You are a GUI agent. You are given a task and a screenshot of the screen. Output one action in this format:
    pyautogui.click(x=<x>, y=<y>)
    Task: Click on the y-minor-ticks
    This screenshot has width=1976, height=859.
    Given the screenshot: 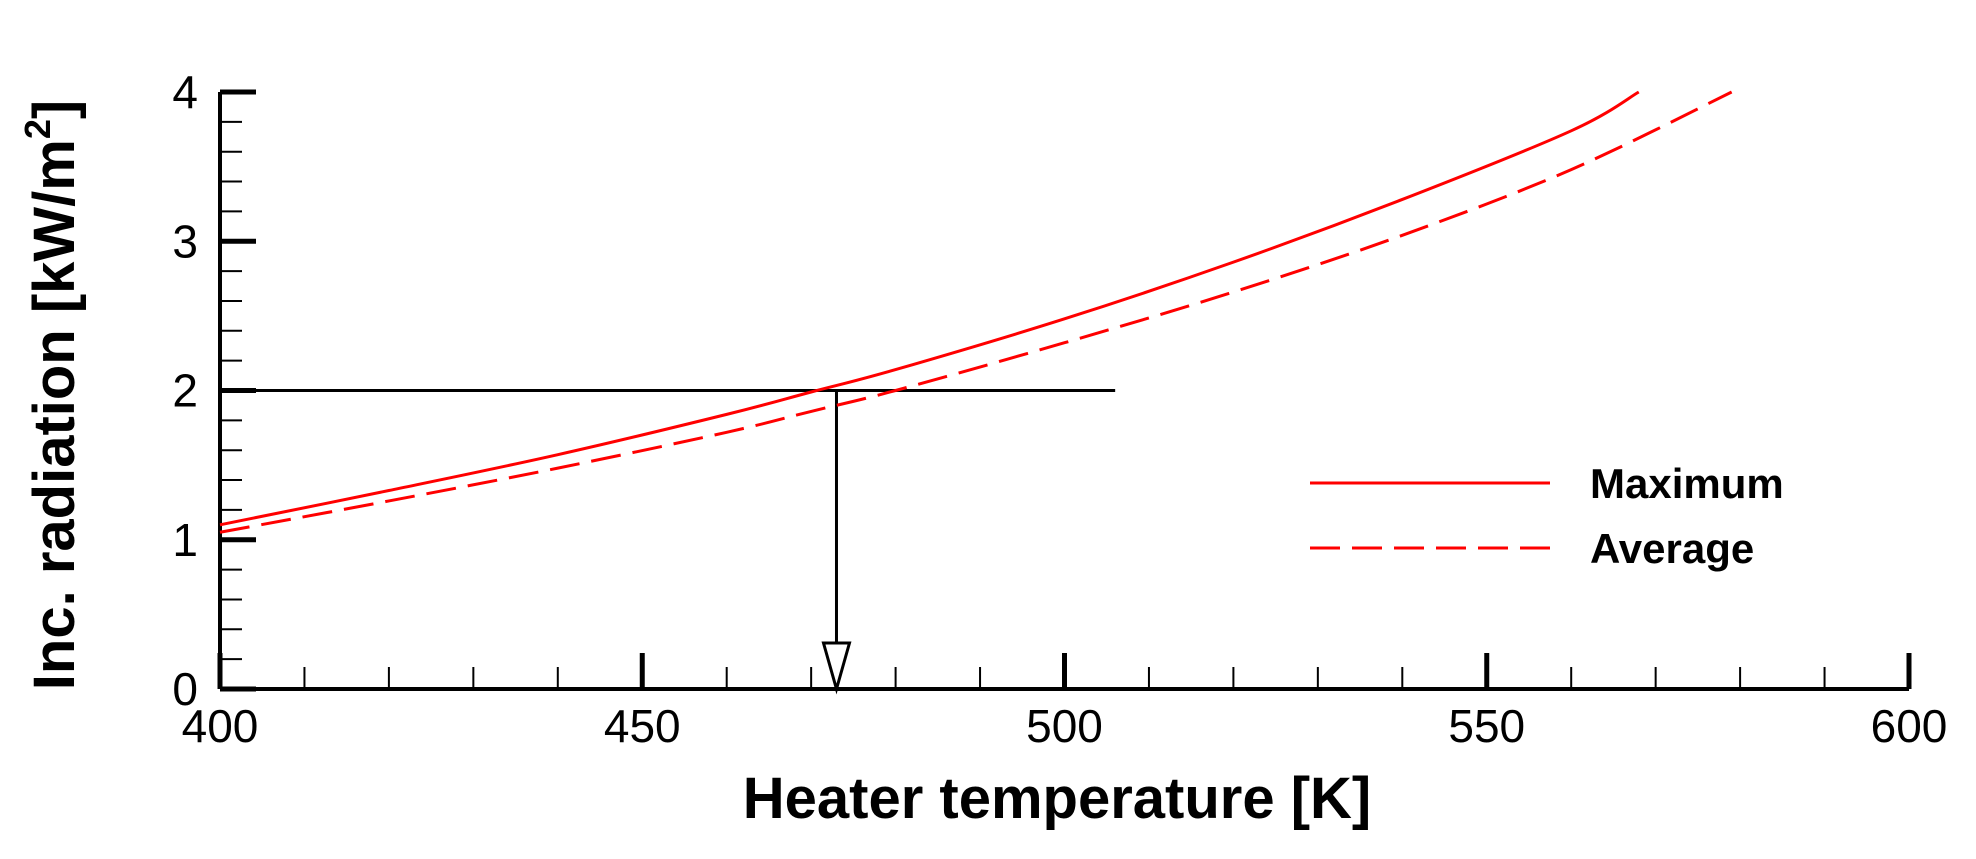 What is the action you would take?
    pyautogui.click(x=231, y=390)
    